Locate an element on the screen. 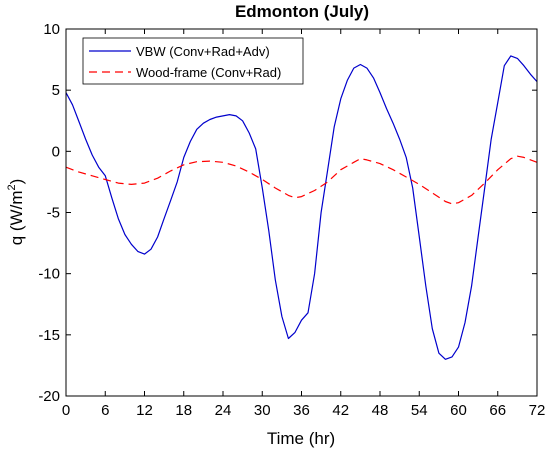  x-tick-label: 6 is located at coordinates (105, 410).